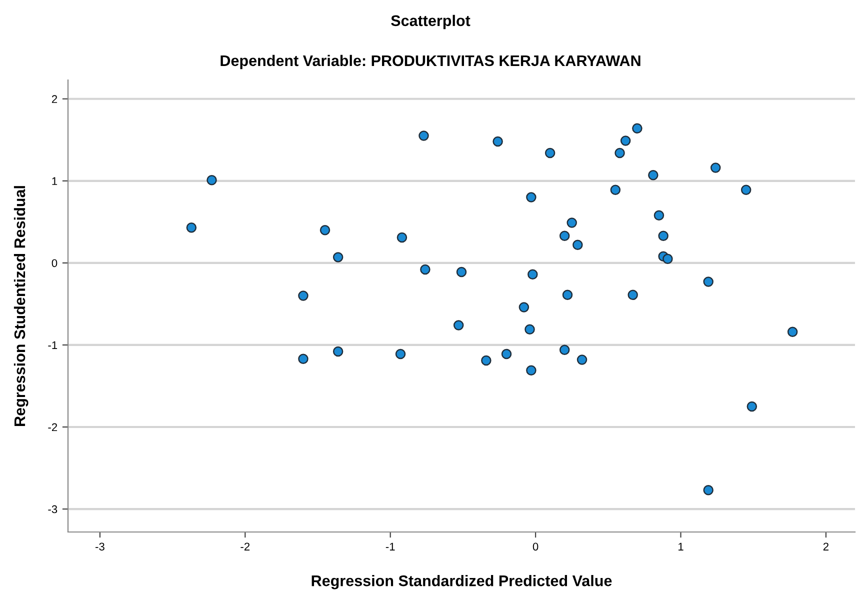 Image resolution: width=861 pixels, height=598 pixels. I want to click on x-tick-label: -1, so click(390, 546).